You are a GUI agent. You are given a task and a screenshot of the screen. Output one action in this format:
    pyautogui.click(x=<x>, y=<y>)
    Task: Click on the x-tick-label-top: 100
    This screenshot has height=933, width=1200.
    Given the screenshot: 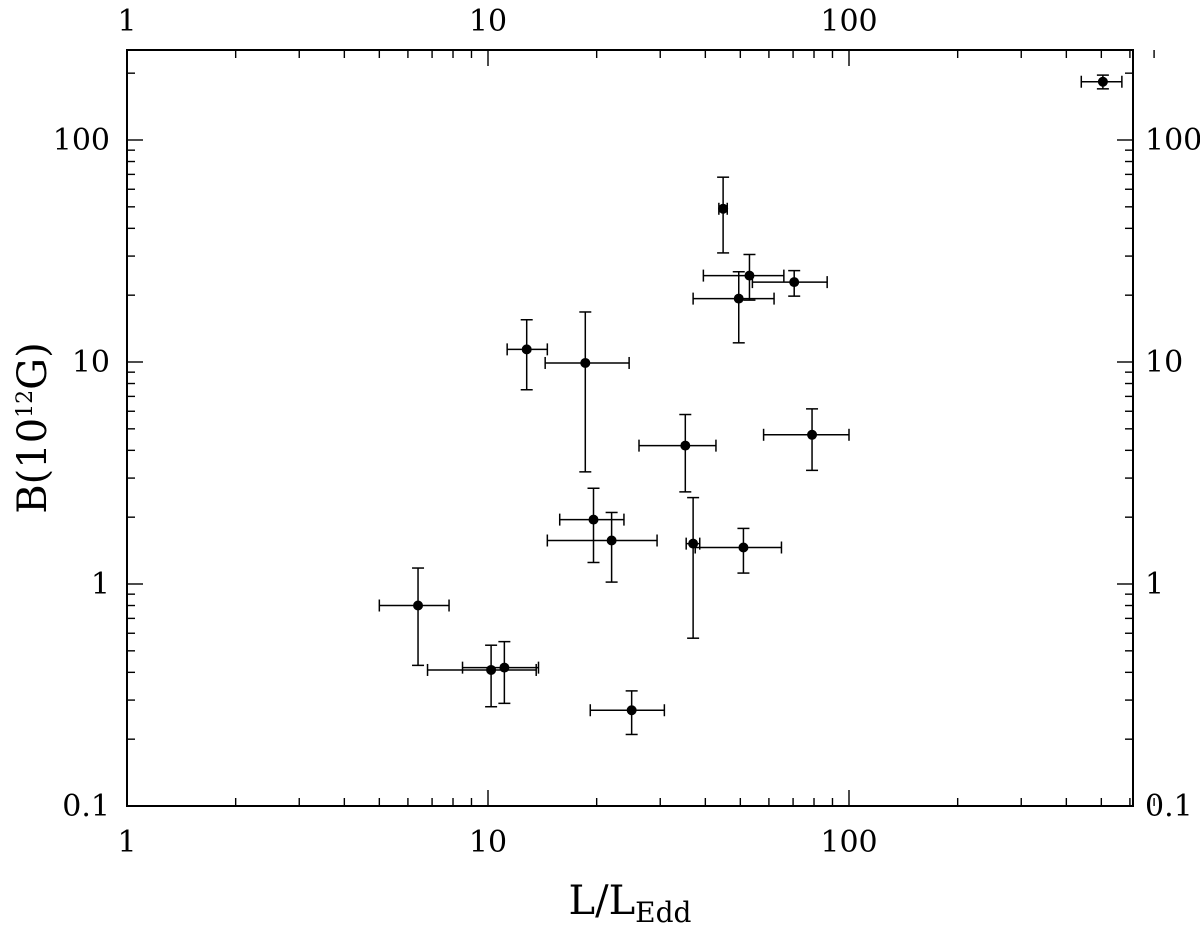 What is the action you would take?
    pyautogui.click(x=848, y=21)
    